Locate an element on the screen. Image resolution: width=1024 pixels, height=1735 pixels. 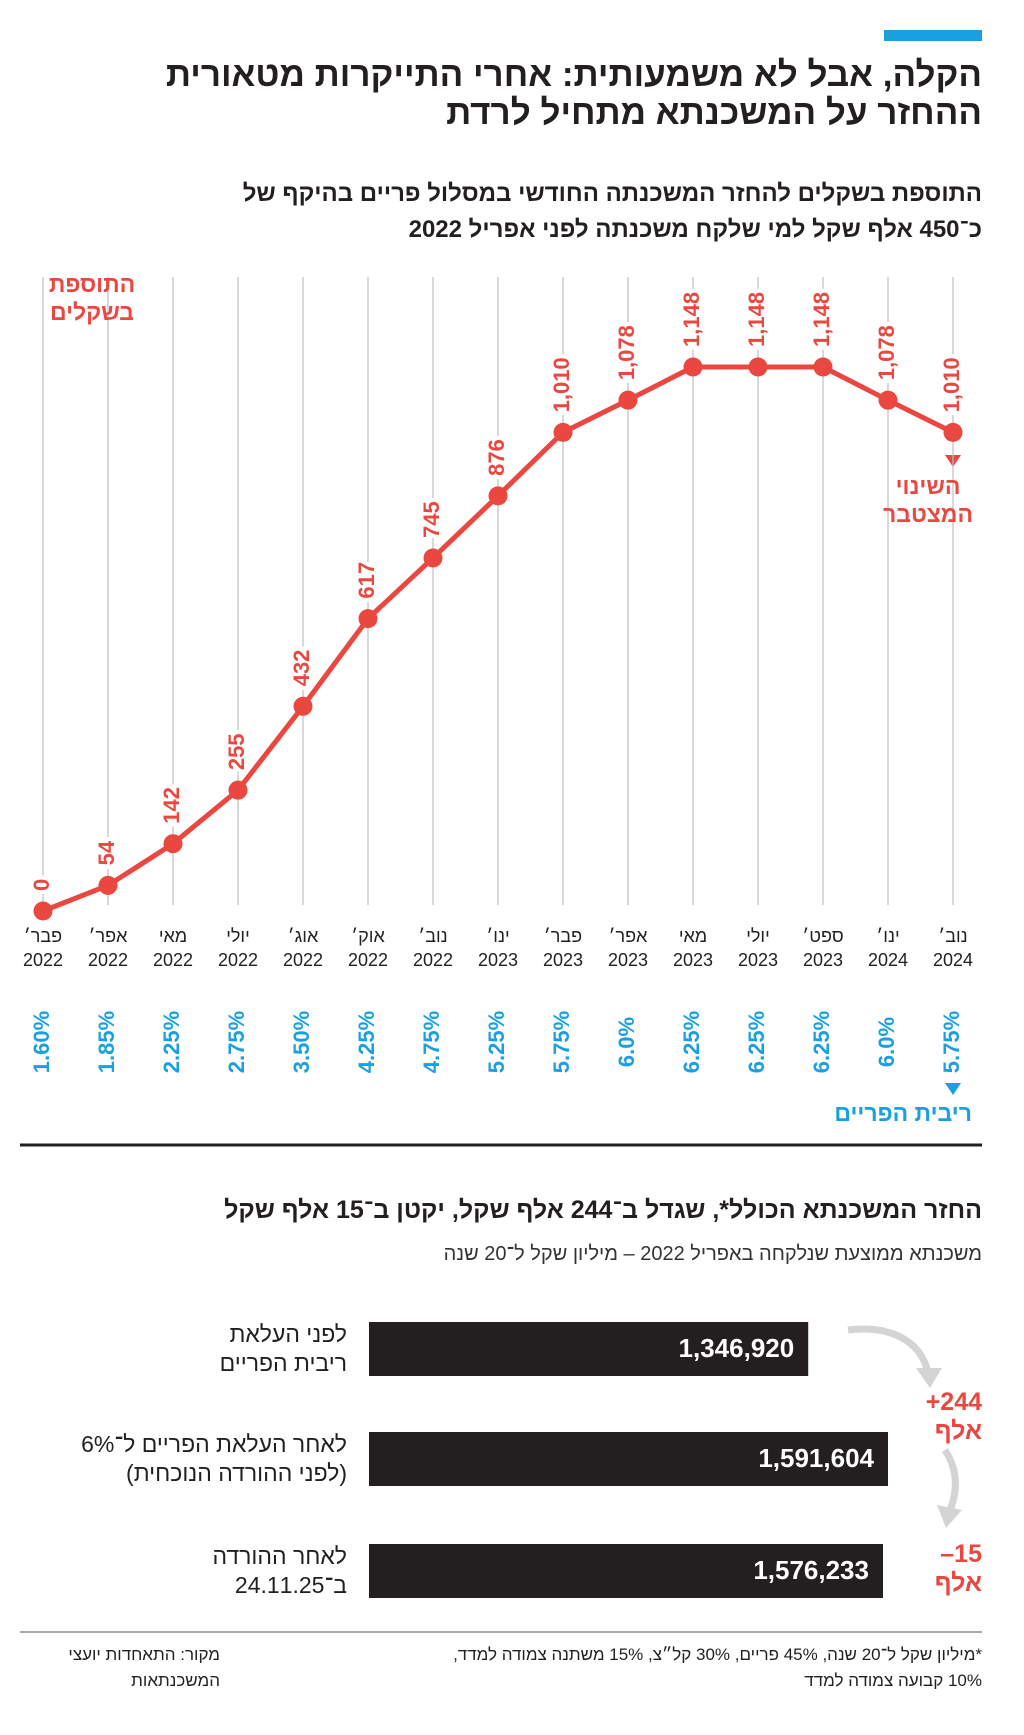
x-tick-label: יולי 2023 is located at coordinates (758, 948).